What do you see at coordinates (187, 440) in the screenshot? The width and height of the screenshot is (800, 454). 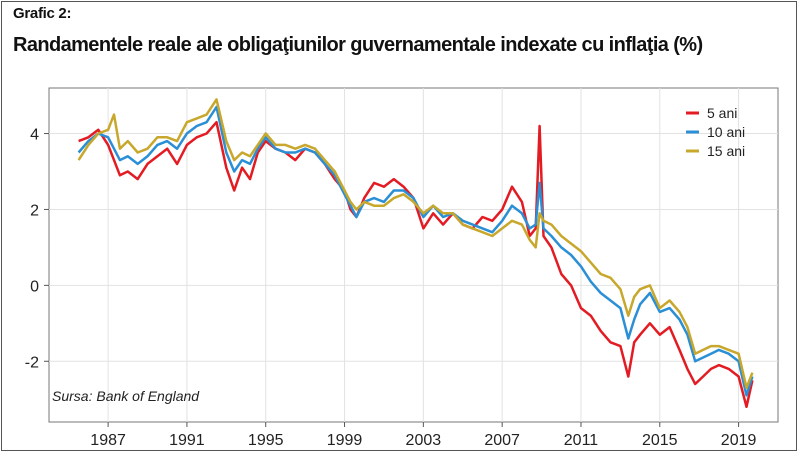 I see `x-tick-label: 1991` at bounding box center [187, 440].